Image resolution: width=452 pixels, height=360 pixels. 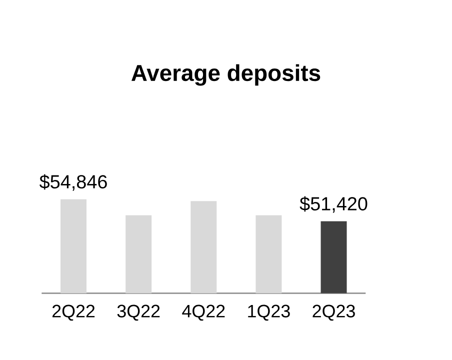 What do you see at coordinates (73, 182) in the screenshot?
I see `data-label: $54,846` at bounding box center [73, 182].